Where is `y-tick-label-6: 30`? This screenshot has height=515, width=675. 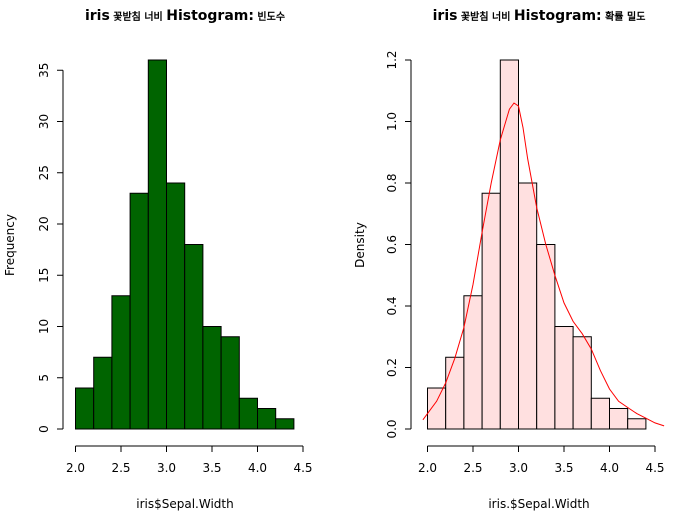
y-tick-label-6: 30 is located at coordinates (44, 121).